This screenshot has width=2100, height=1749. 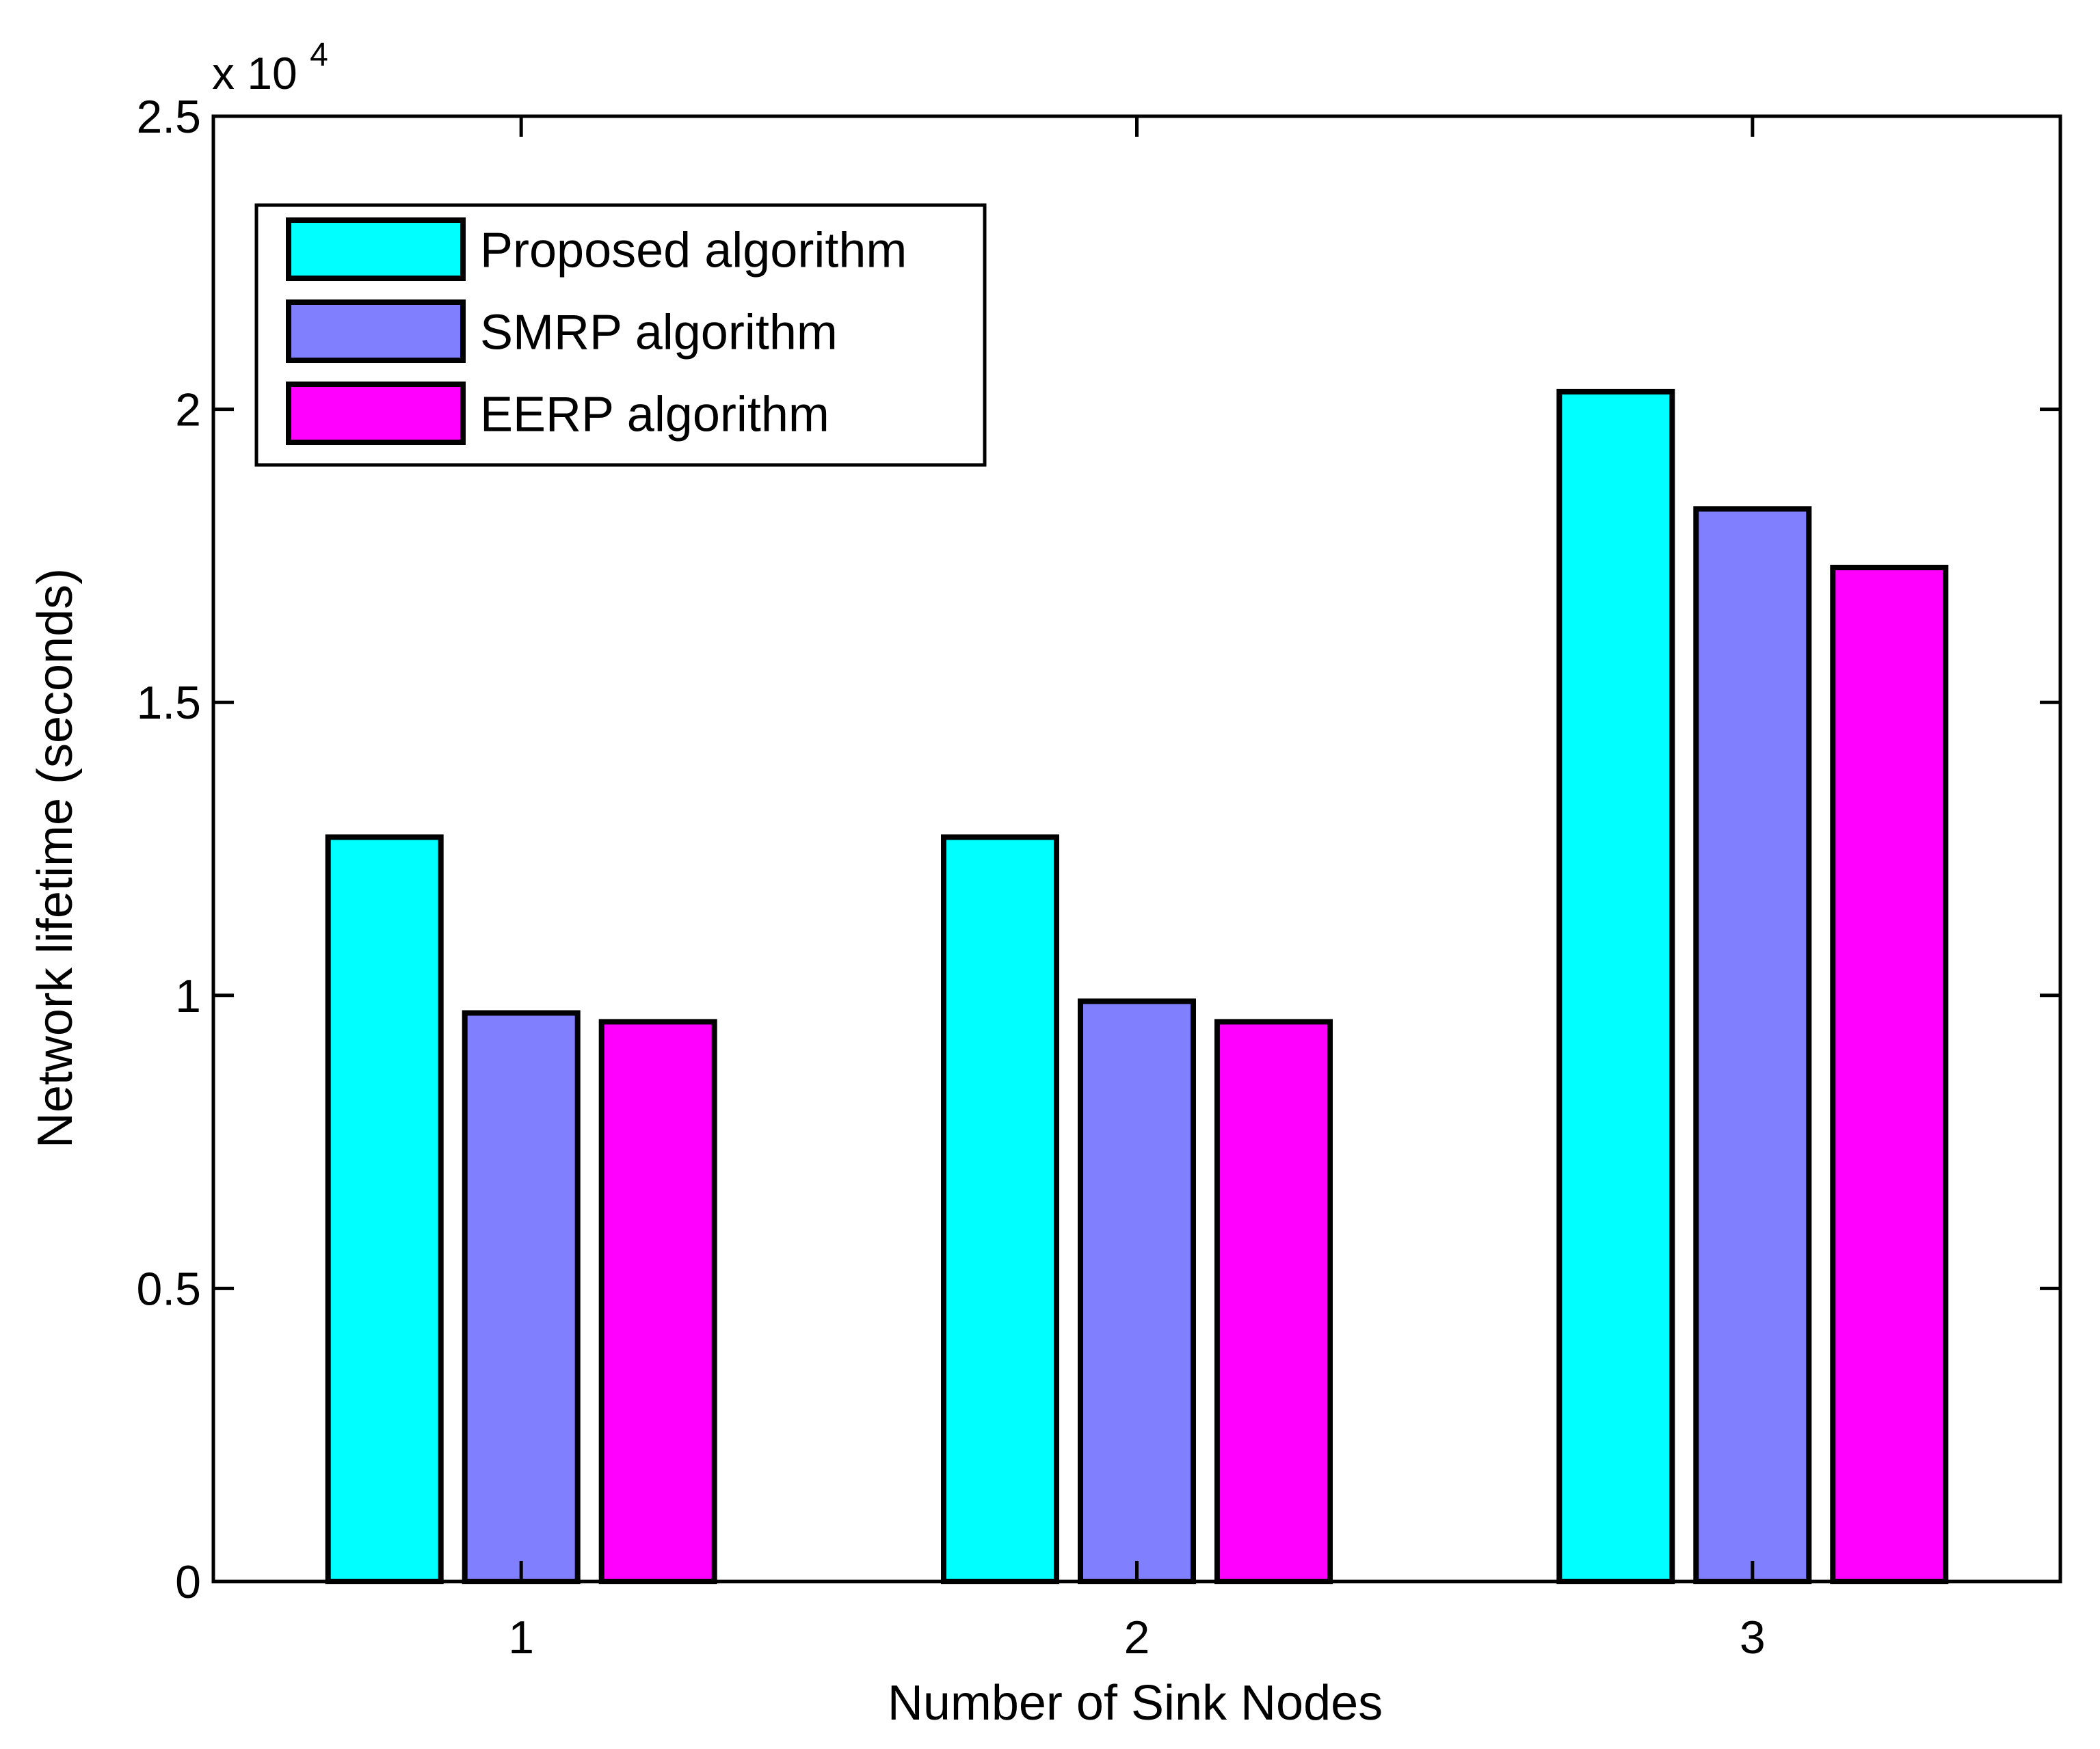 I want to click on y-tick-label: 1.5, so click(x=168, y=703).